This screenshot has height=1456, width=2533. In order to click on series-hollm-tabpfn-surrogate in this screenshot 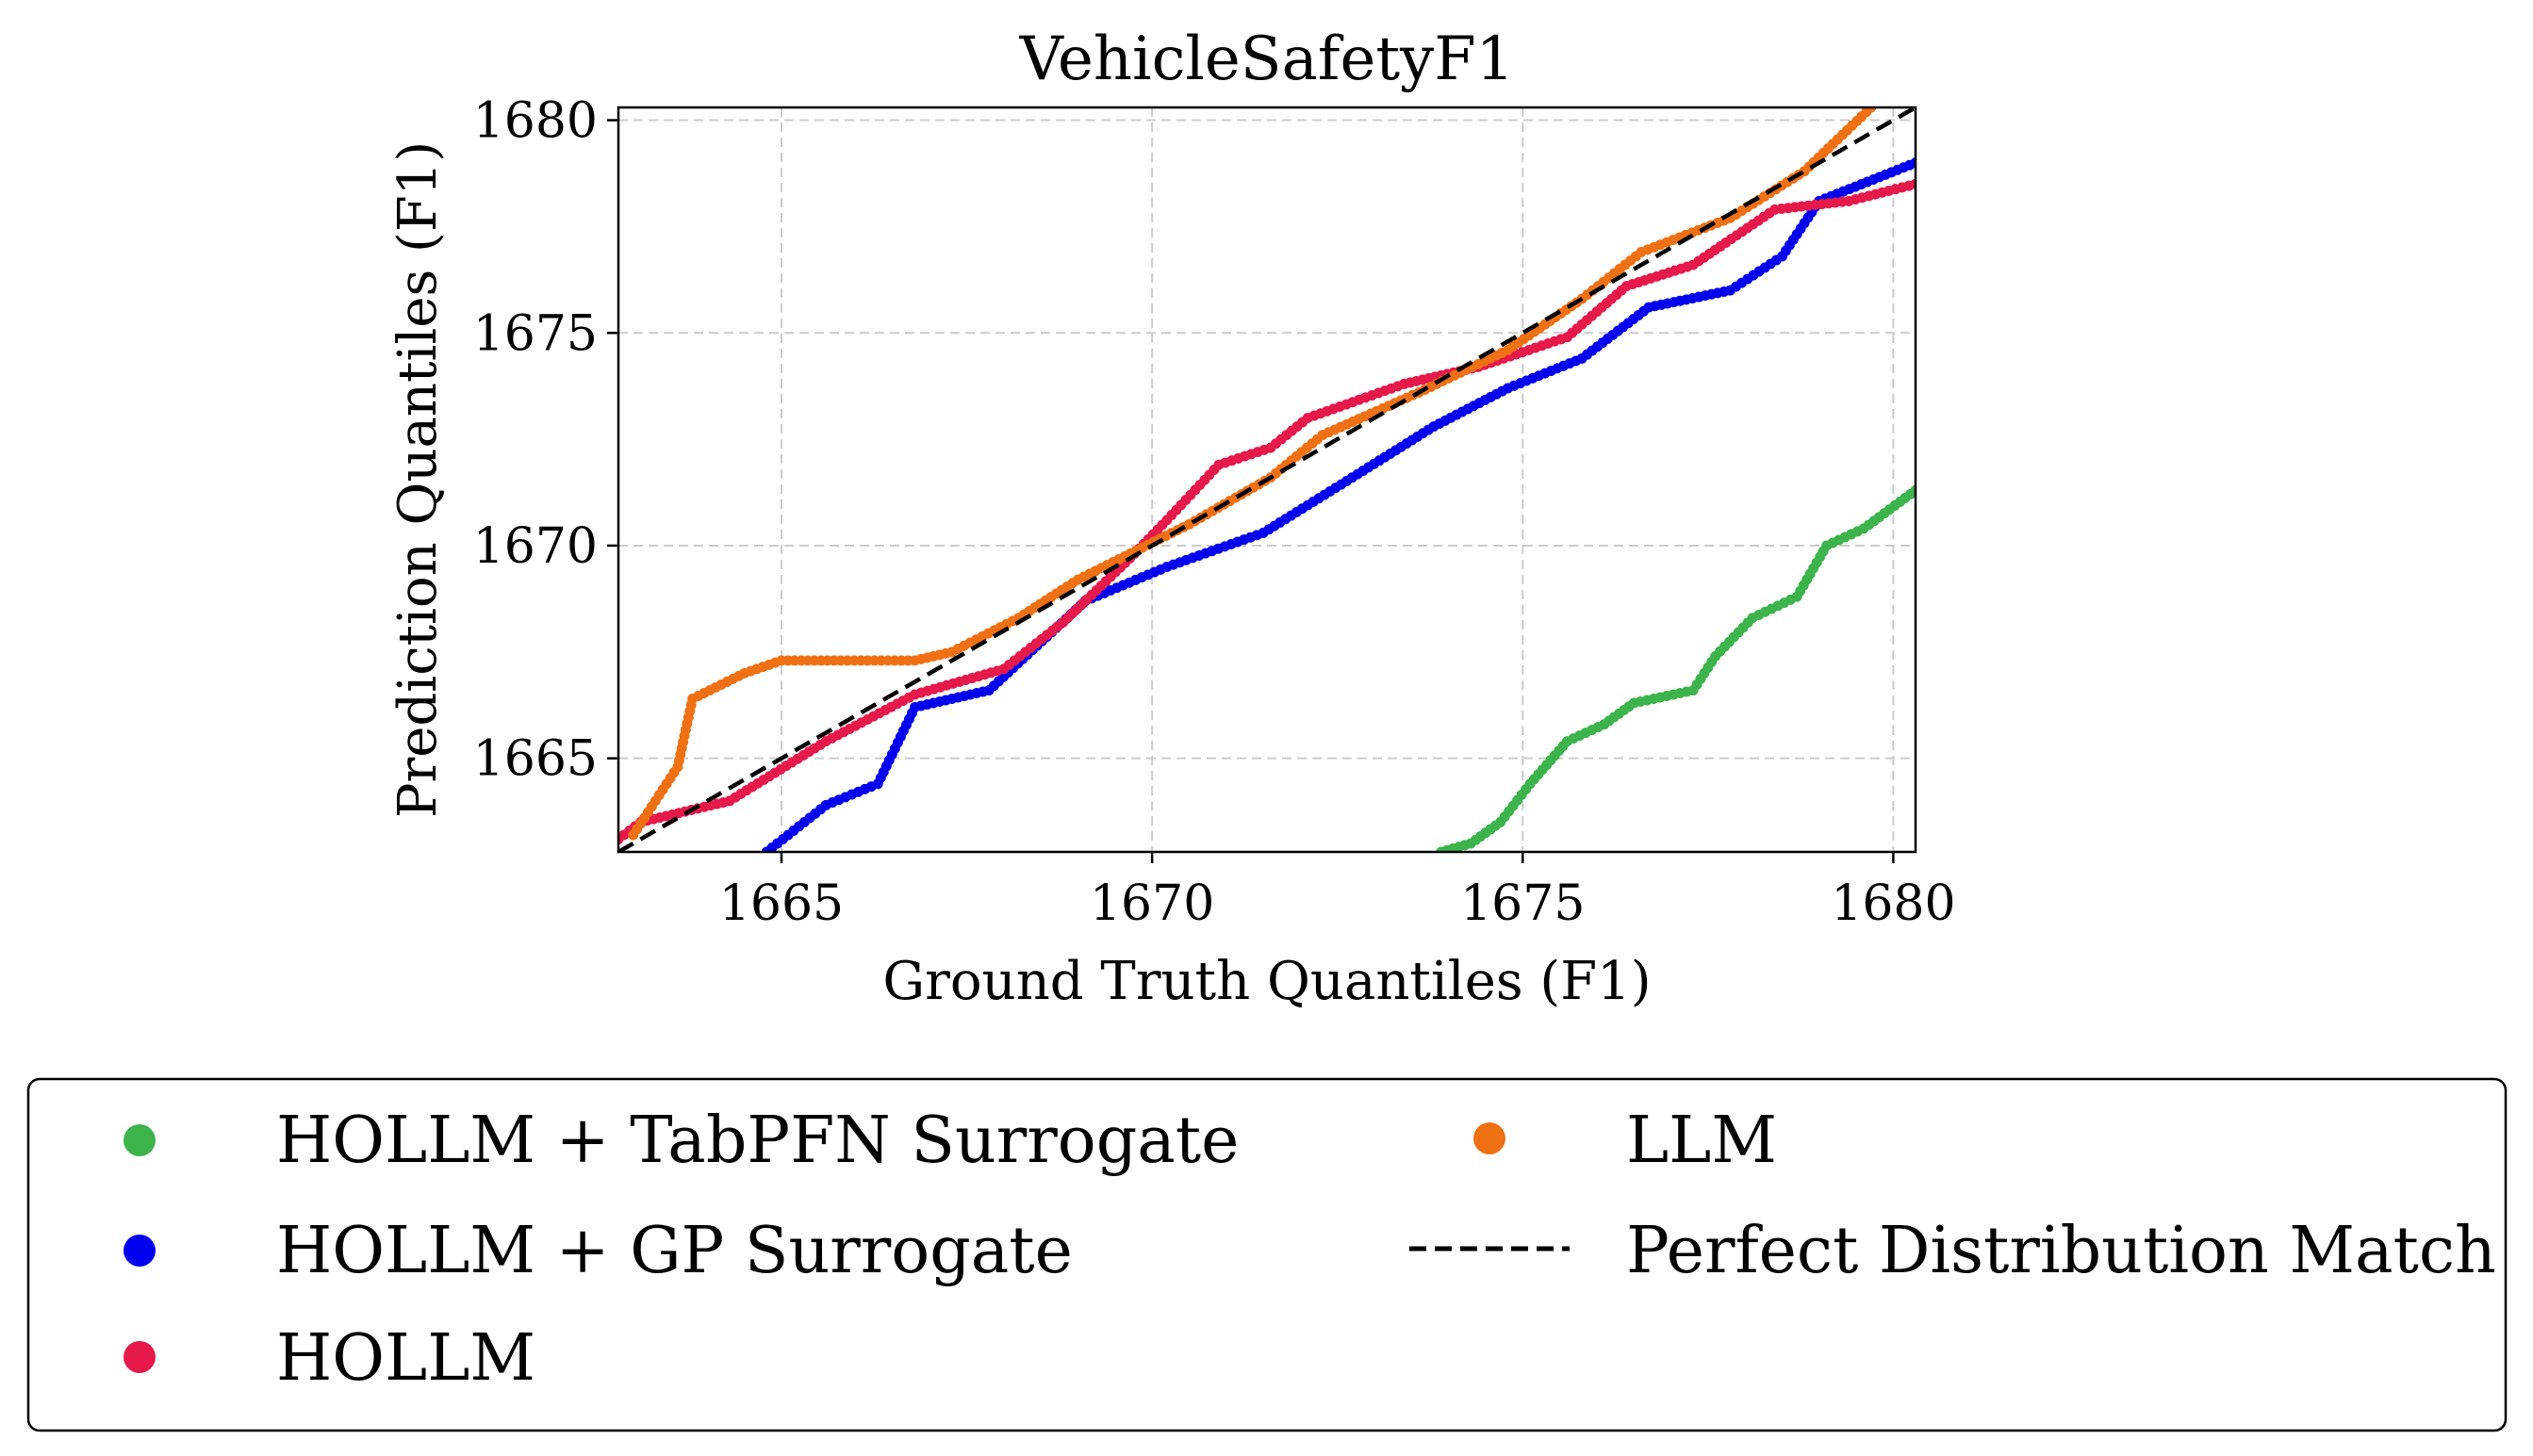, I will do `click(1676, 668)`.